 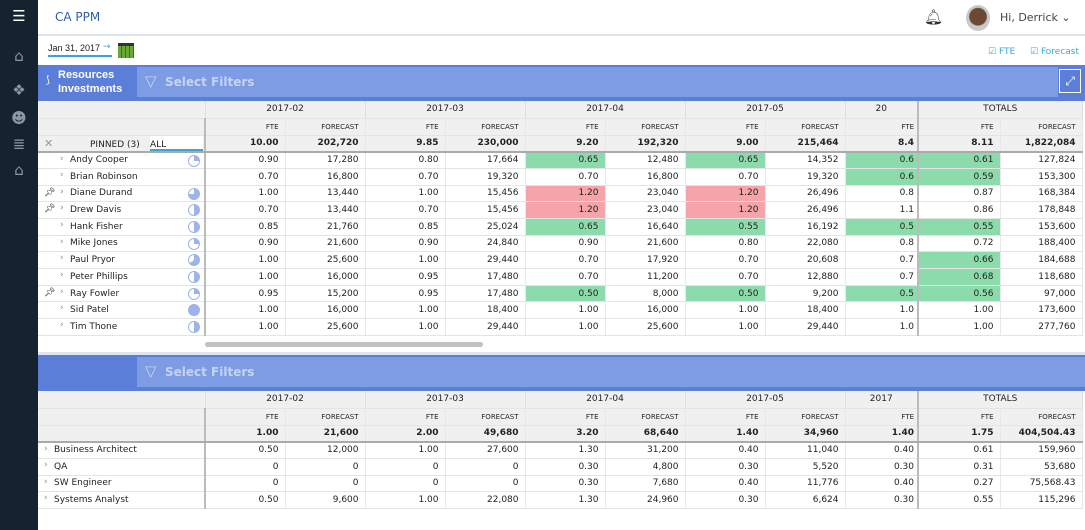 I want to click on date-input: Jan 31, 2017, so click(x=80, y=50).